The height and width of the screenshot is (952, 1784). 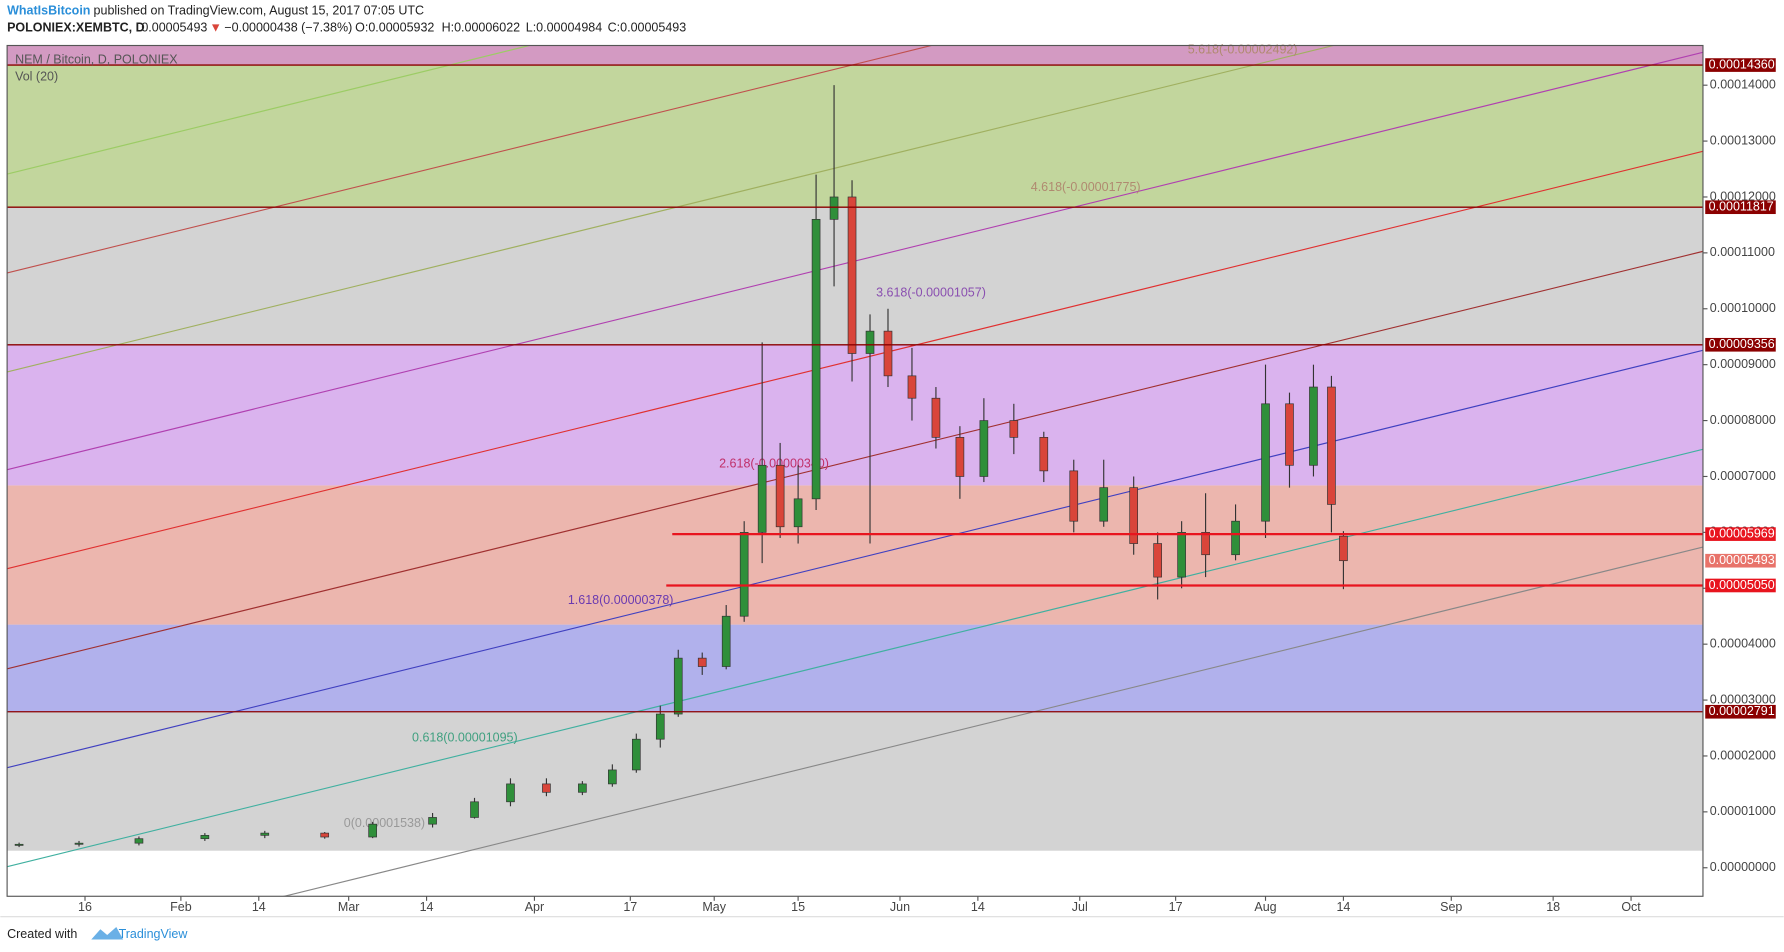 I want to click on last-price-label: 0.00005493, so click(x=1742, y=560).